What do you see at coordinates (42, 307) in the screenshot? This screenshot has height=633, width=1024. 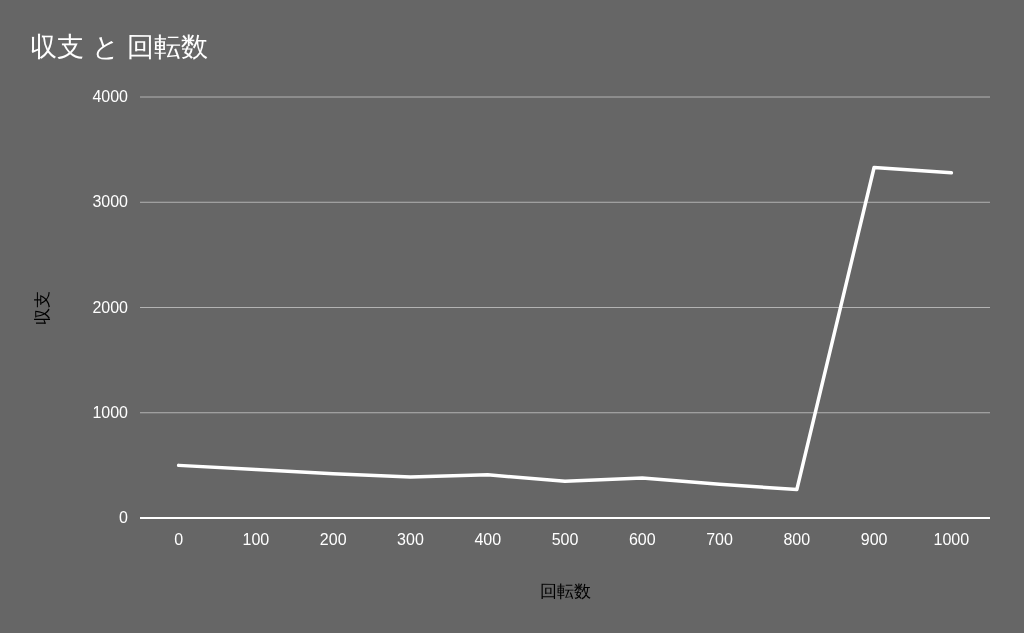 I see `y-axis-title: 収支` at bounding box center [42, 307].